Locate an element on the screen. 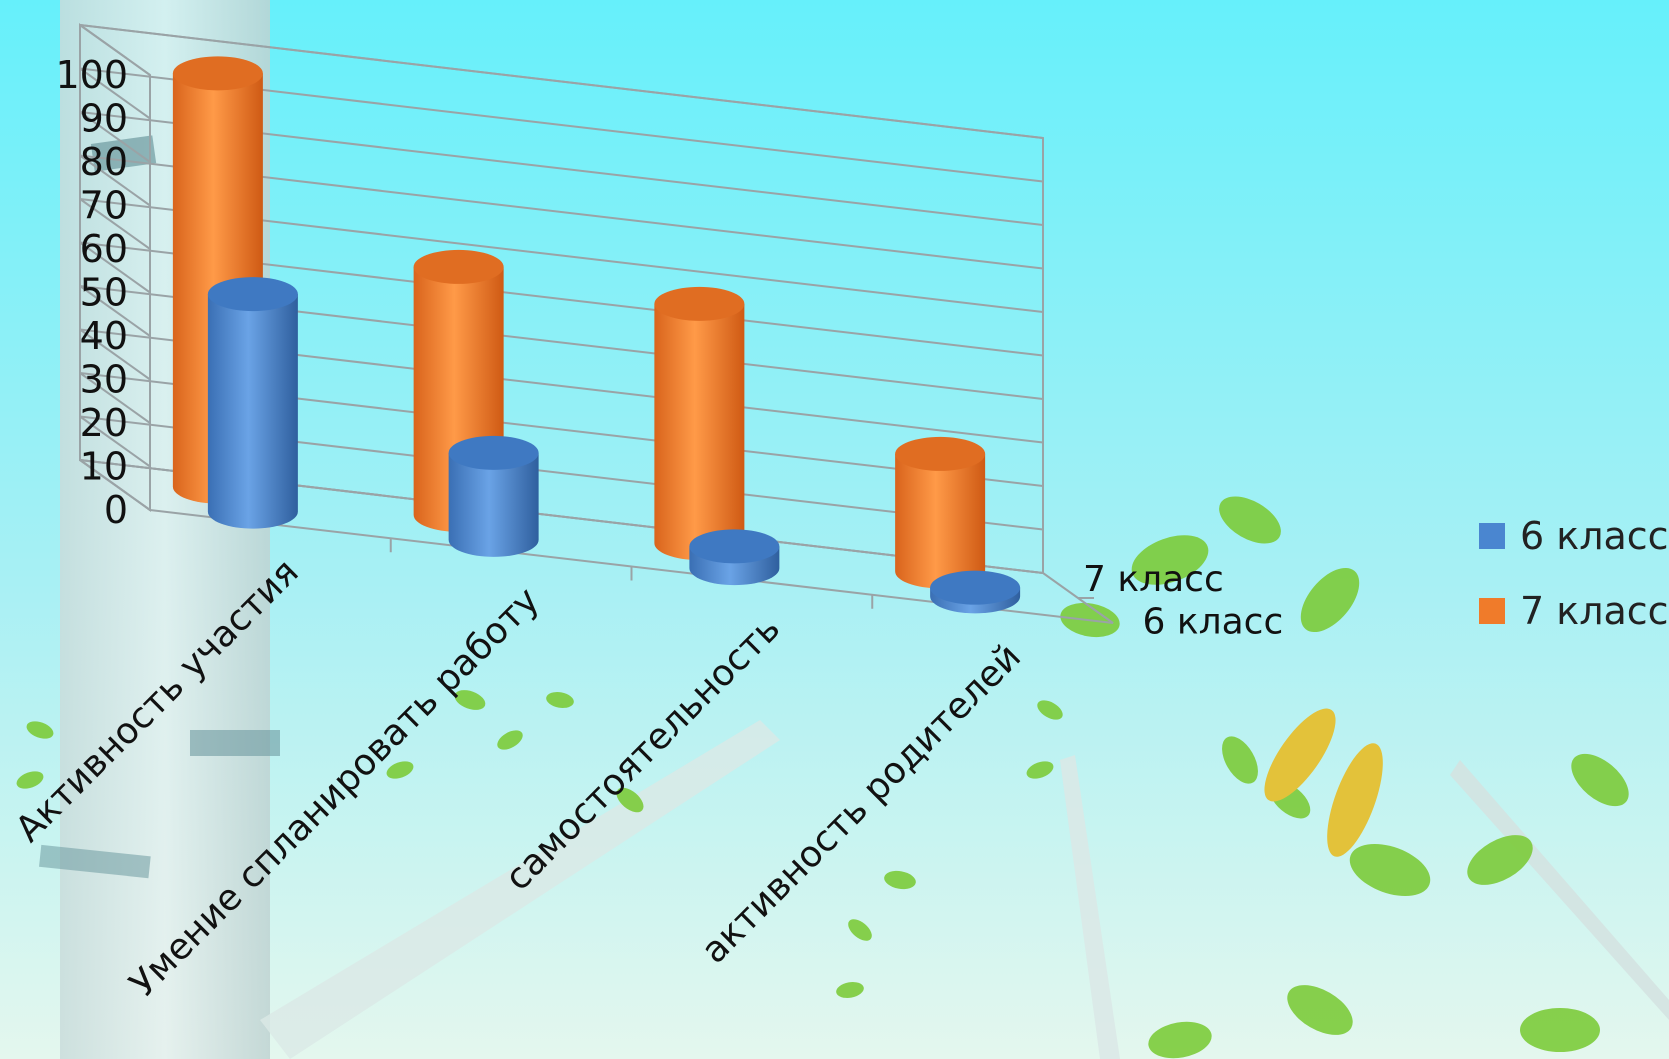 This screenshot has width=1669, height=1059. y-tick-label: 20 is located at coordinates (104, 423).